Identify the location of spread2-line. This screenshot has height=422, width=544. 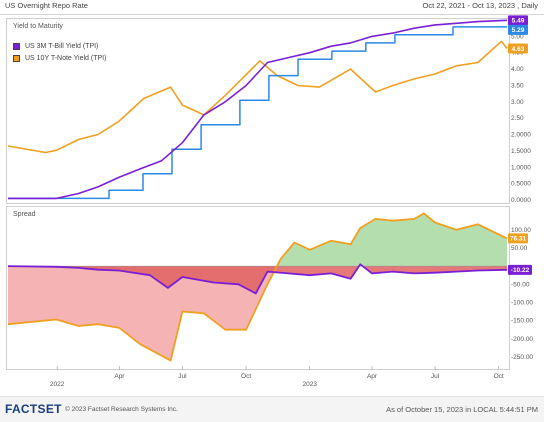
(257, 279).